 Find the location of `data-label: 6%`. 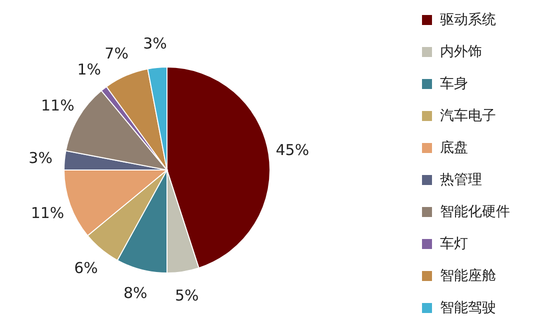

data-label: 6% is located at coordinates (86, 267).